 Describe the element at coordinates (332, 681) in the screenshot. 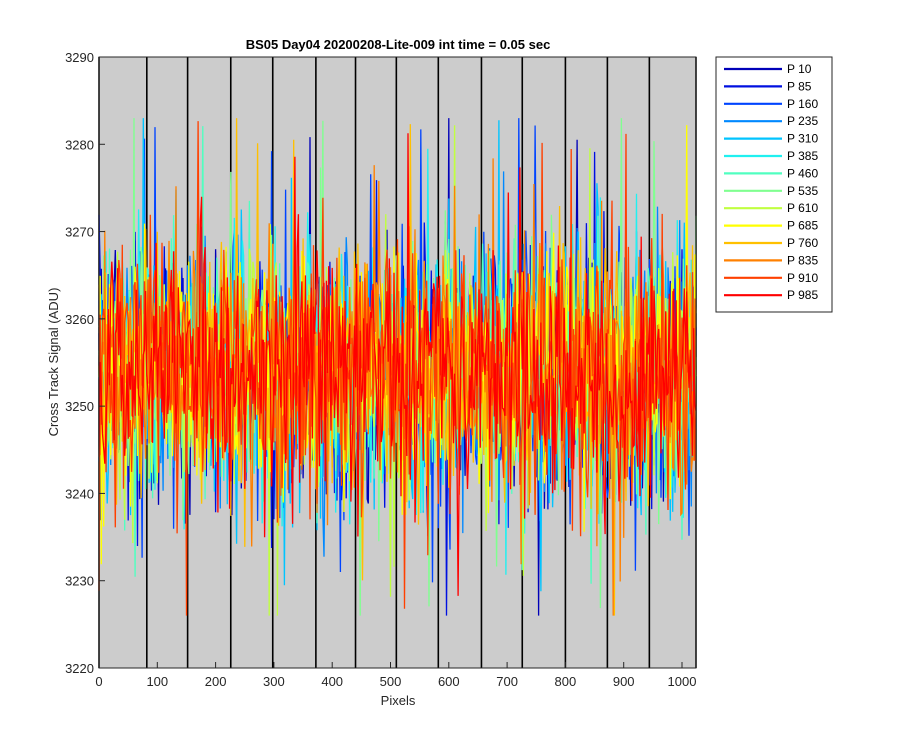

I see `x-tick-label: 400` at that location.